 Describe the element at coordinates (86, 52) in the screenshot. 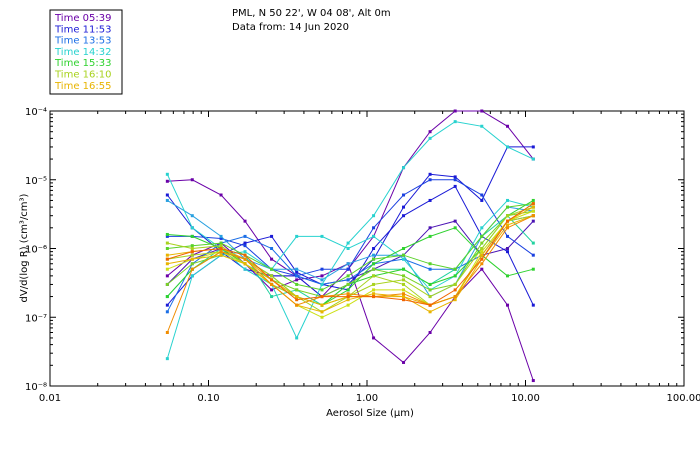

I see `legend-box` at that location.